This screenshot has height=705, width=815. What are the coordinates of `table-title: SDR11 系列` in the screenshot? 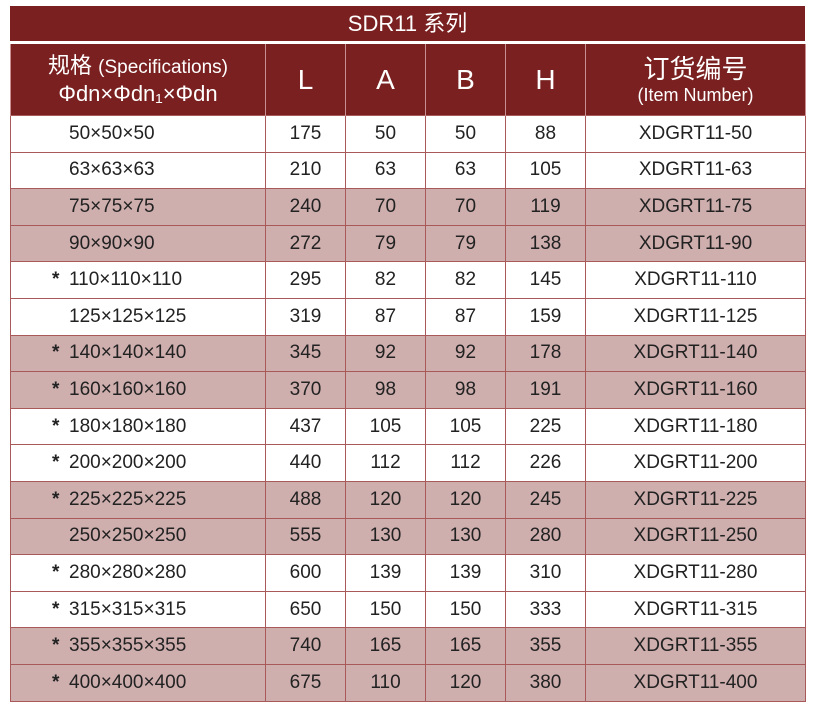 It's located at (407, 25).